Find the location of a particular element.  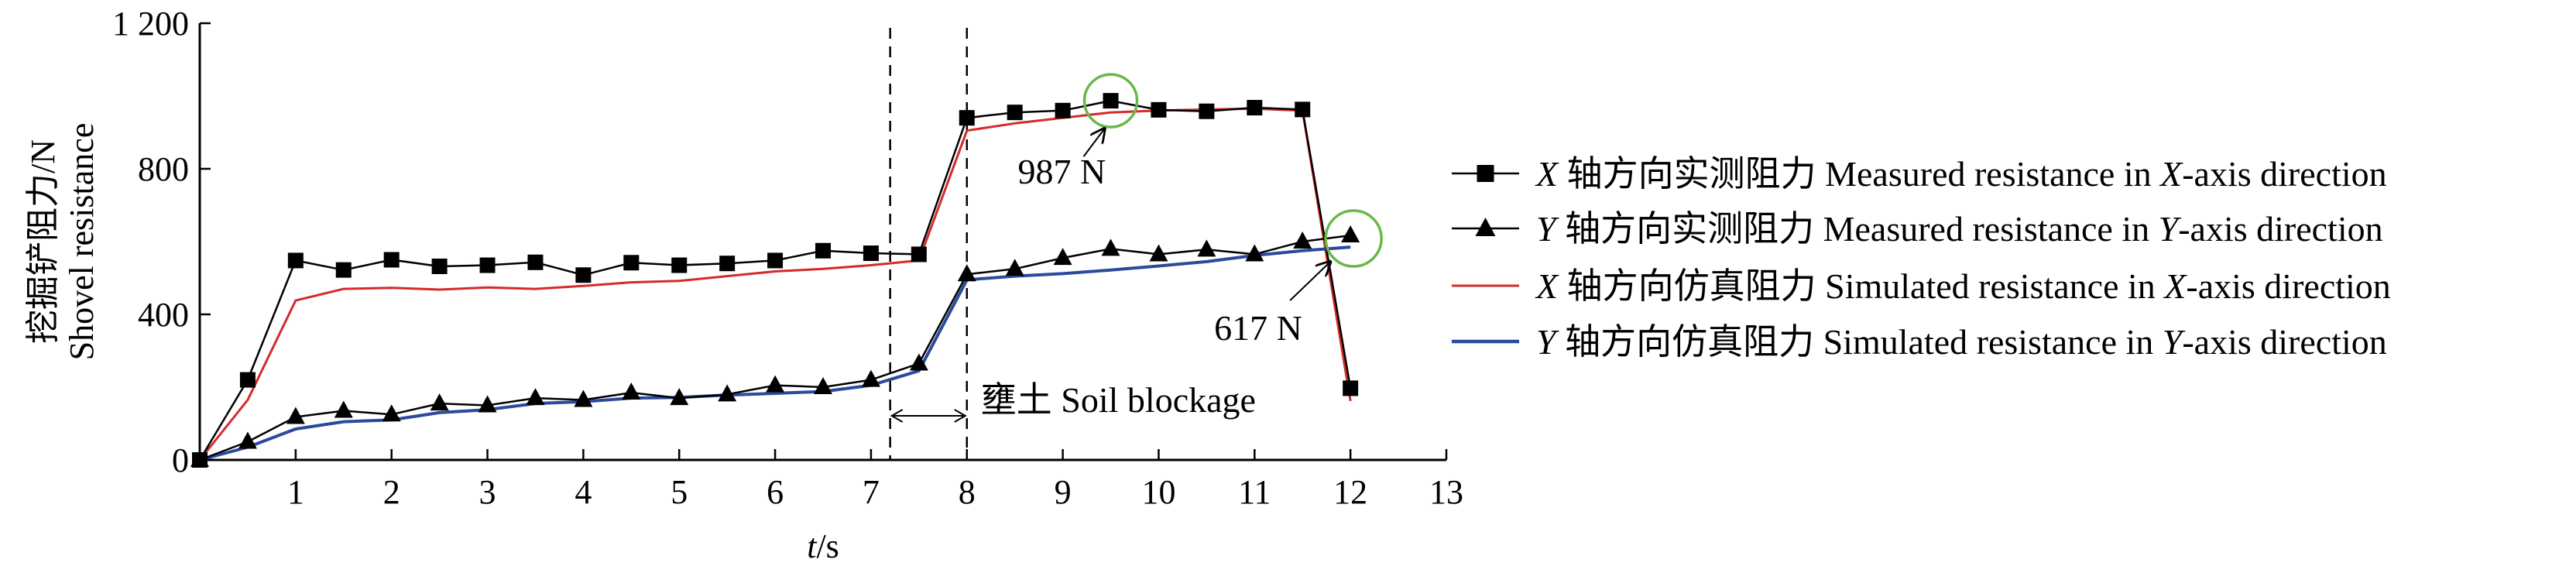

peak-x-label: 987 N is located at coordinates (1062, 172).